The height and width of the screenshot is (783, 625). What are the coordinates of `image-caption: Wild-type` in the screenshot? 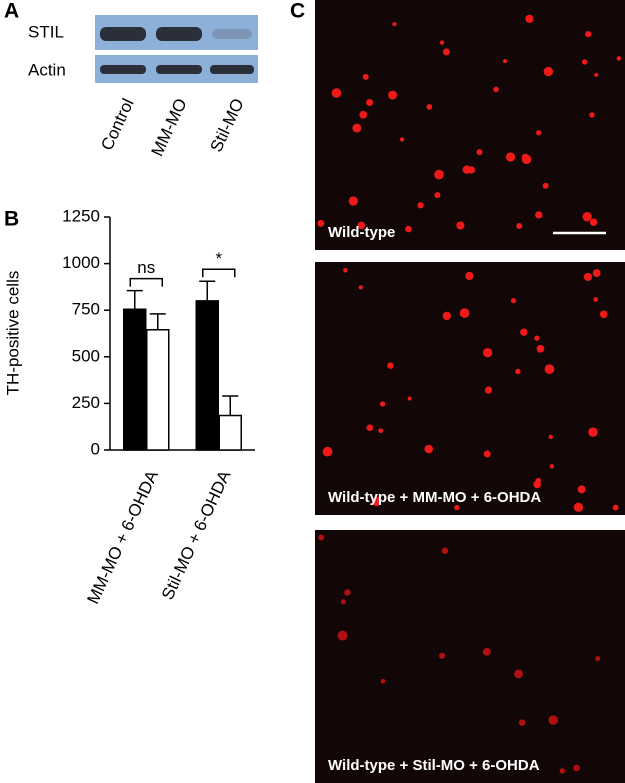 It's located at (361, 232).